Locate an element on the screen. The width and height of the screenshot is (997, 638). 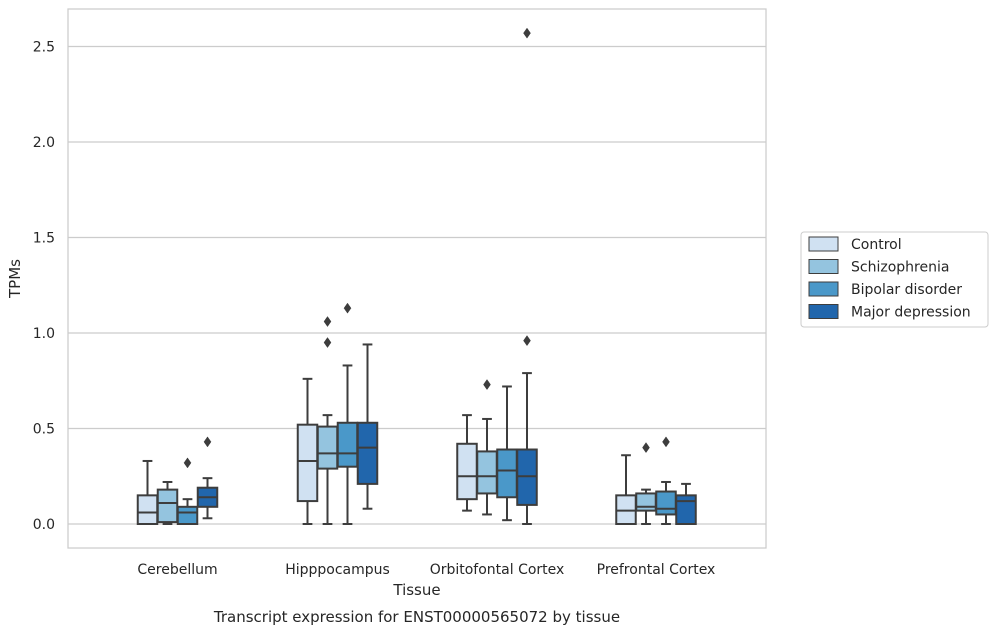
y-axis-label: TPMs is located at coordinates (15, 279).